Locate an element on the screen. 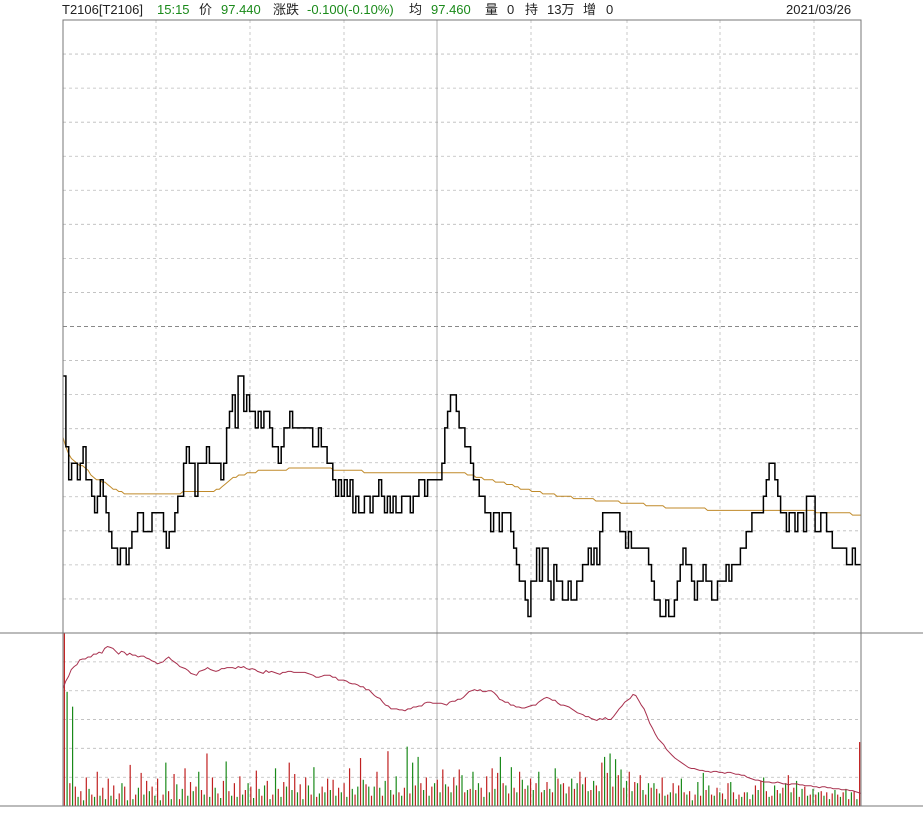 Image resolution: width=923 pixels, height=828 pixels. oi-label: 持 is located at coordinates (532, 9).